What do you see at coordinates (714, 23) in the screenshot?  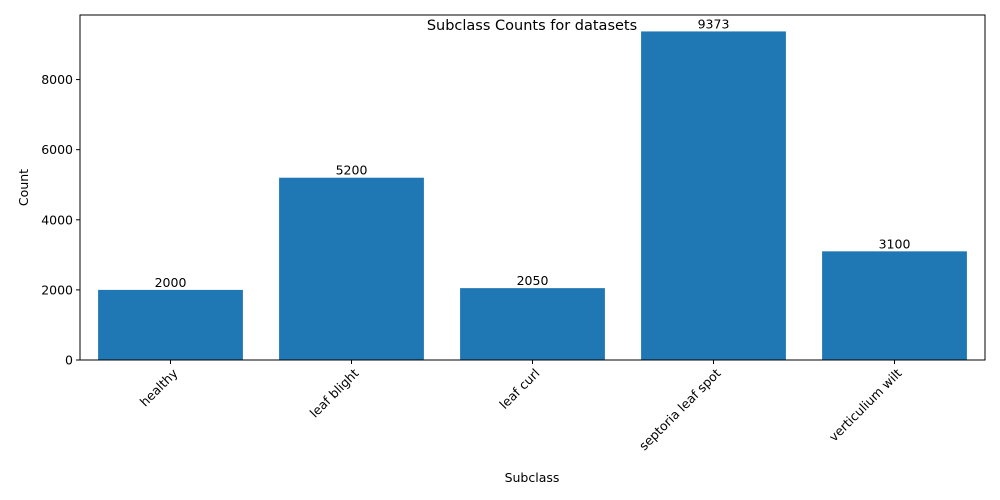 I see `data-label: 9373` at bounding box center [714, 23].